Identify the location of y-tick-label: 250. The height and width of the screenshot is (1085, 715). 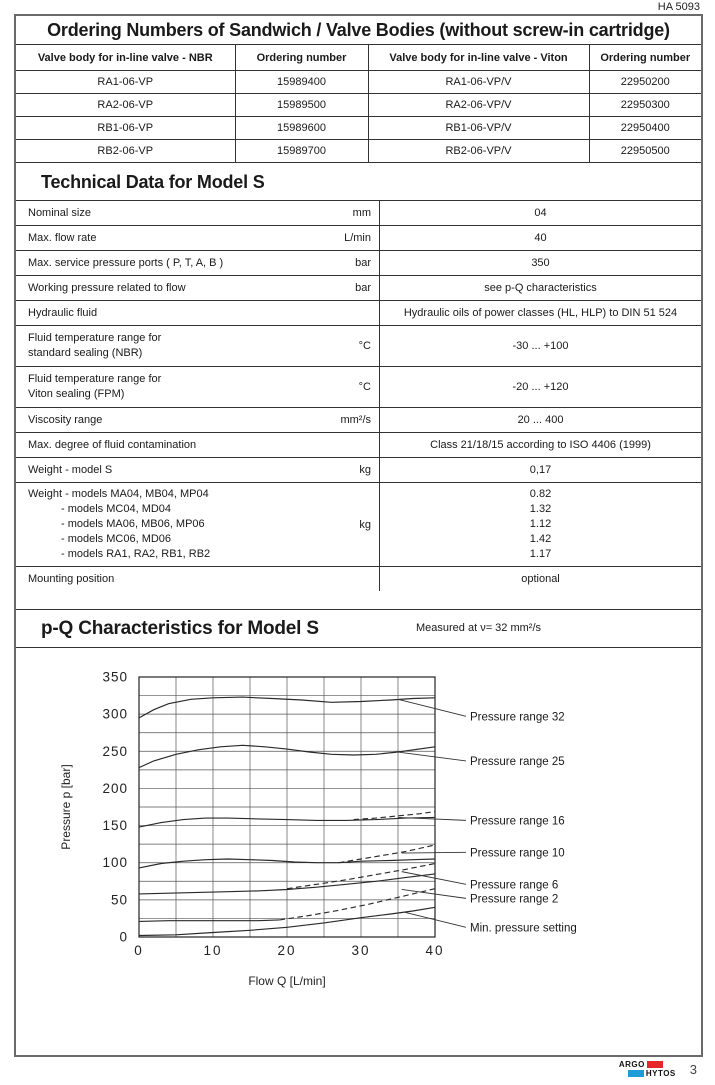
(115, 751).